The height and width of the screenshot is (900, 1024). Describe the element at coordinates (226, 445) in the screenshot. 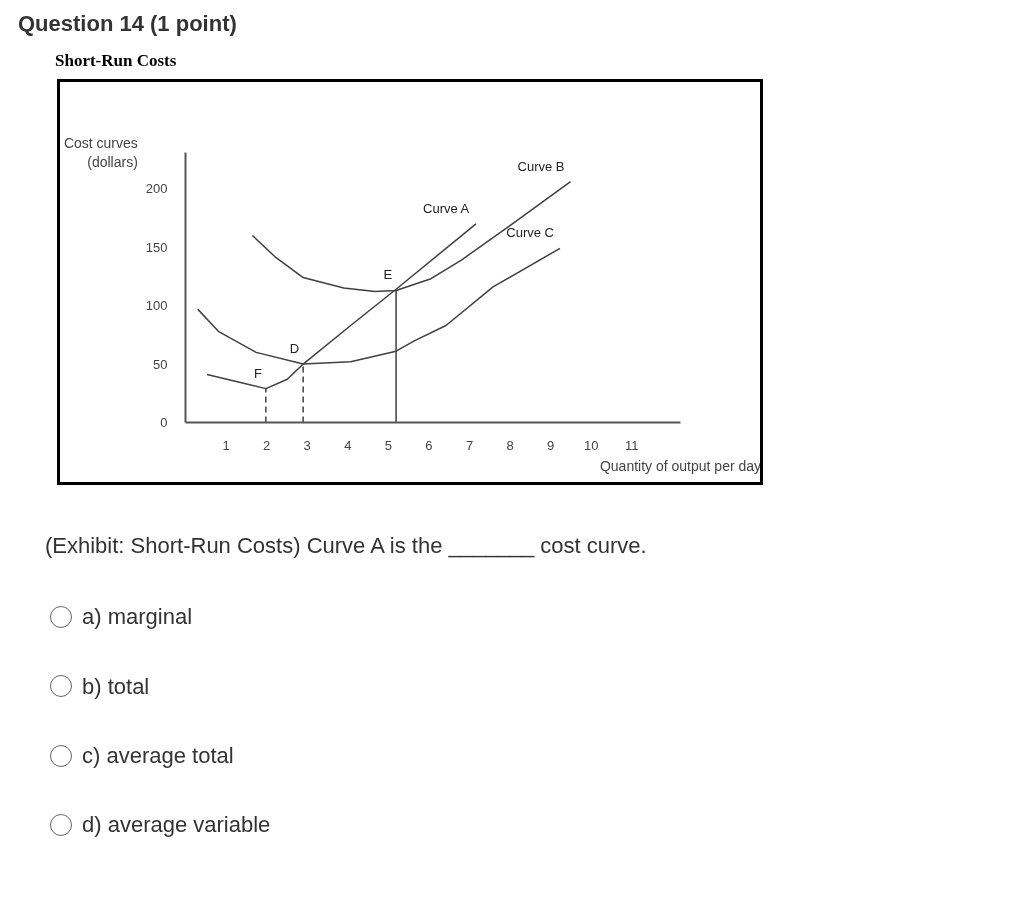

I see `x-tick-label: 1` at that location.